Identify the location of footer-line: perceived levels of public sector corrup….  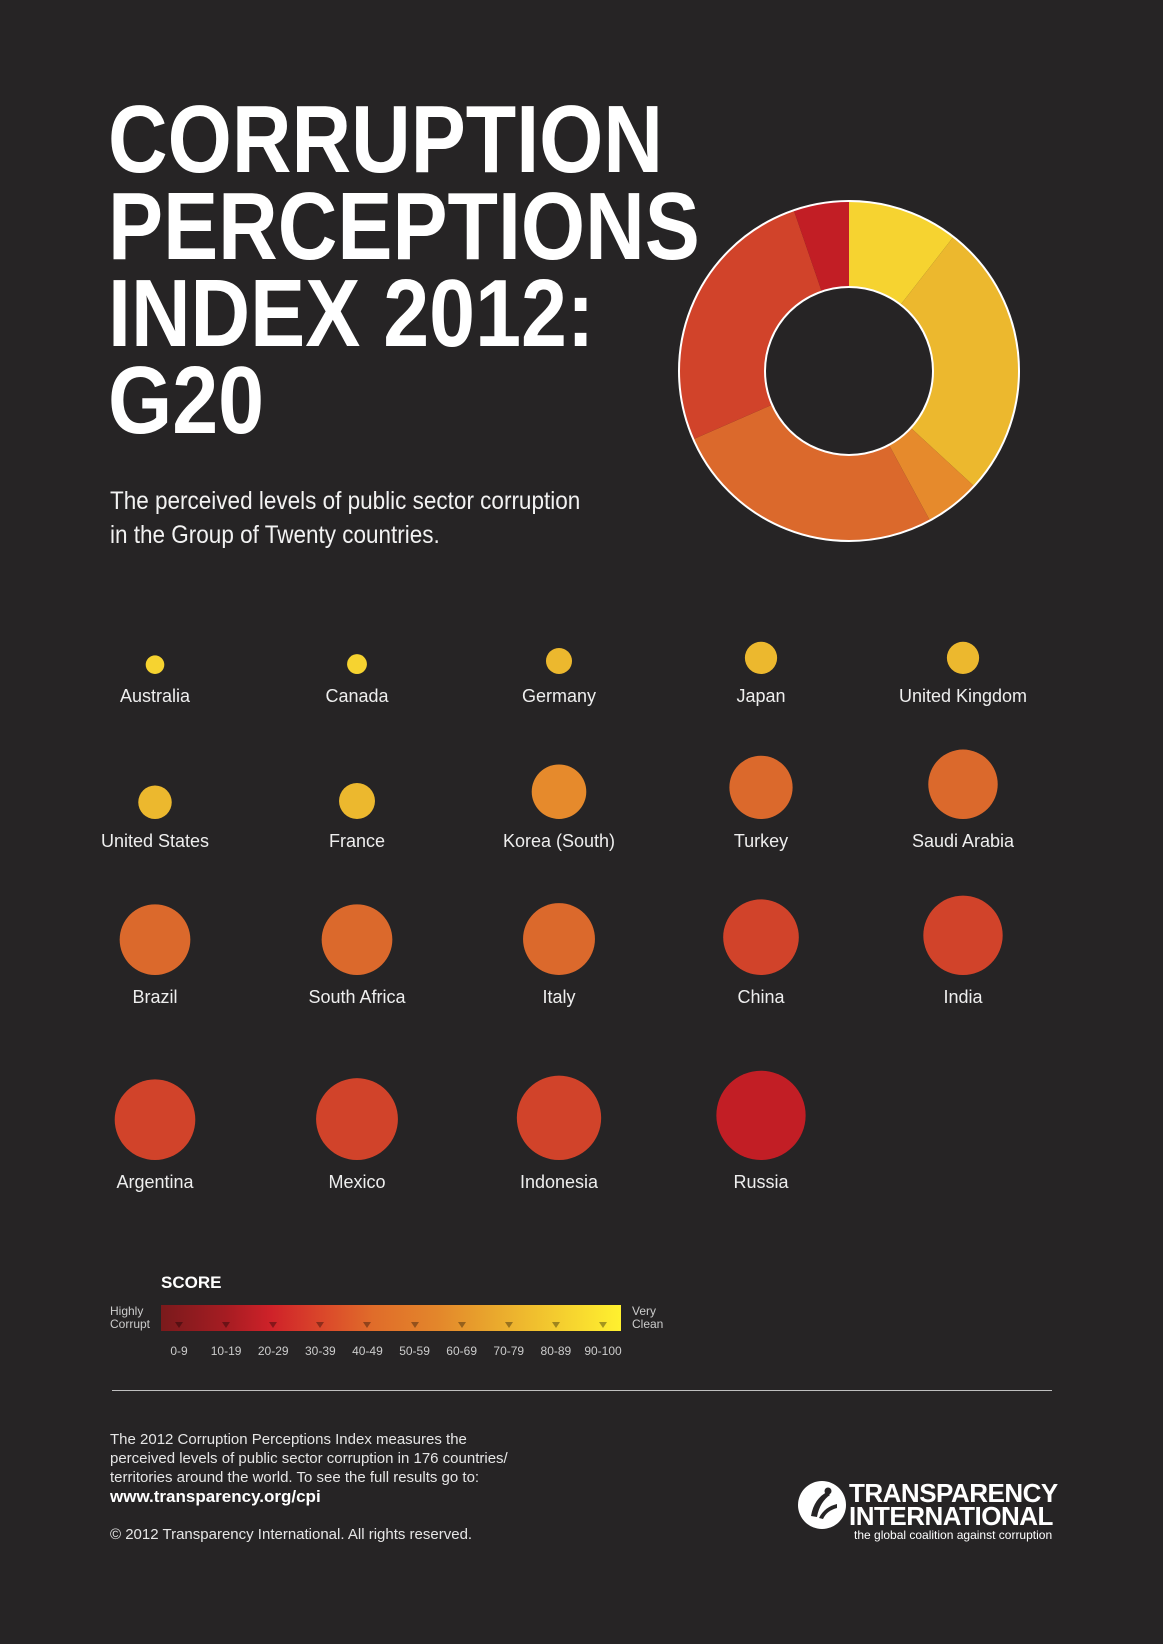
(309, 1458).